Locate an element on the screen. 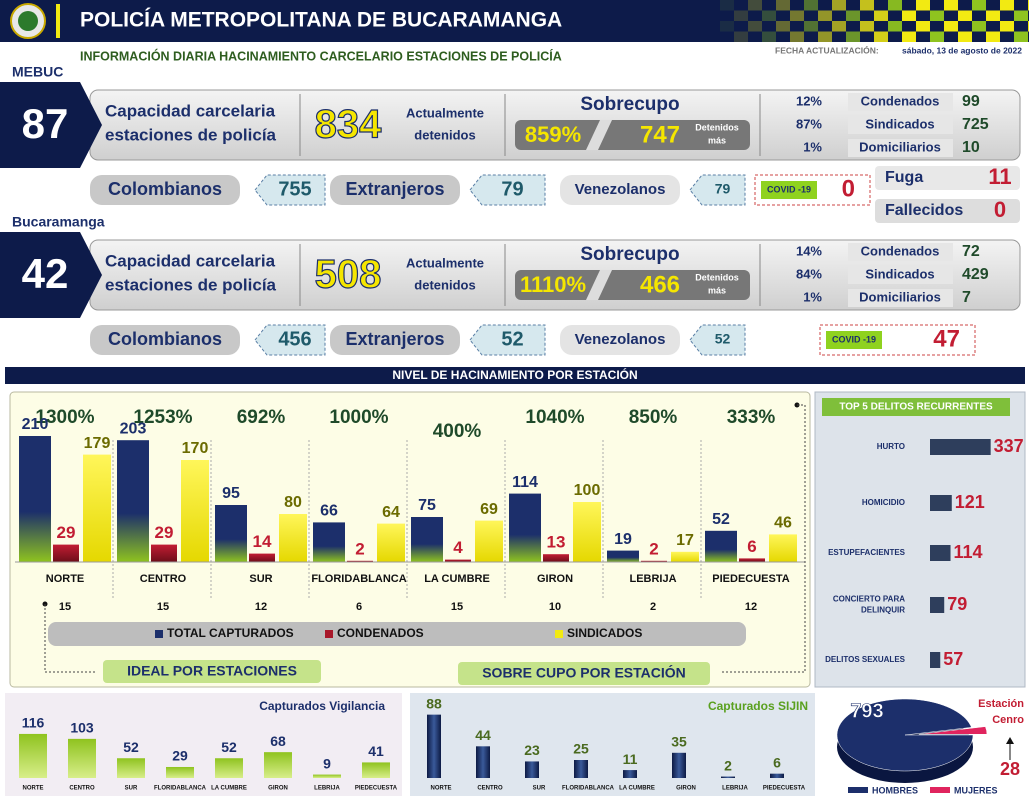 The image size is (1029, 800). small-value: 11 is located at coordinates (630, 759).